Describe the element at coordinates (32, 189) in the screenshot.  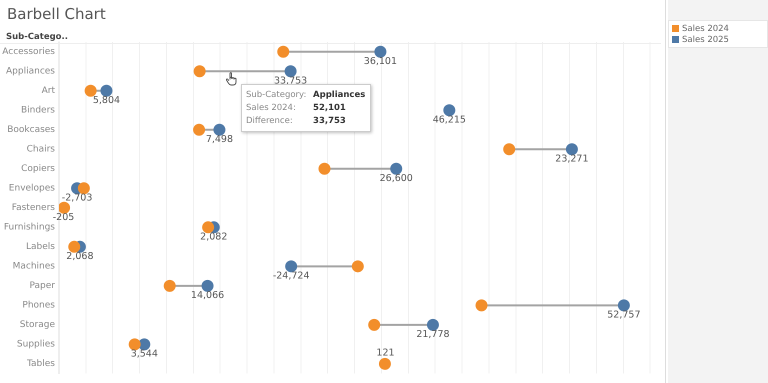
I see `y-tick-label: Envelopes` at that location.